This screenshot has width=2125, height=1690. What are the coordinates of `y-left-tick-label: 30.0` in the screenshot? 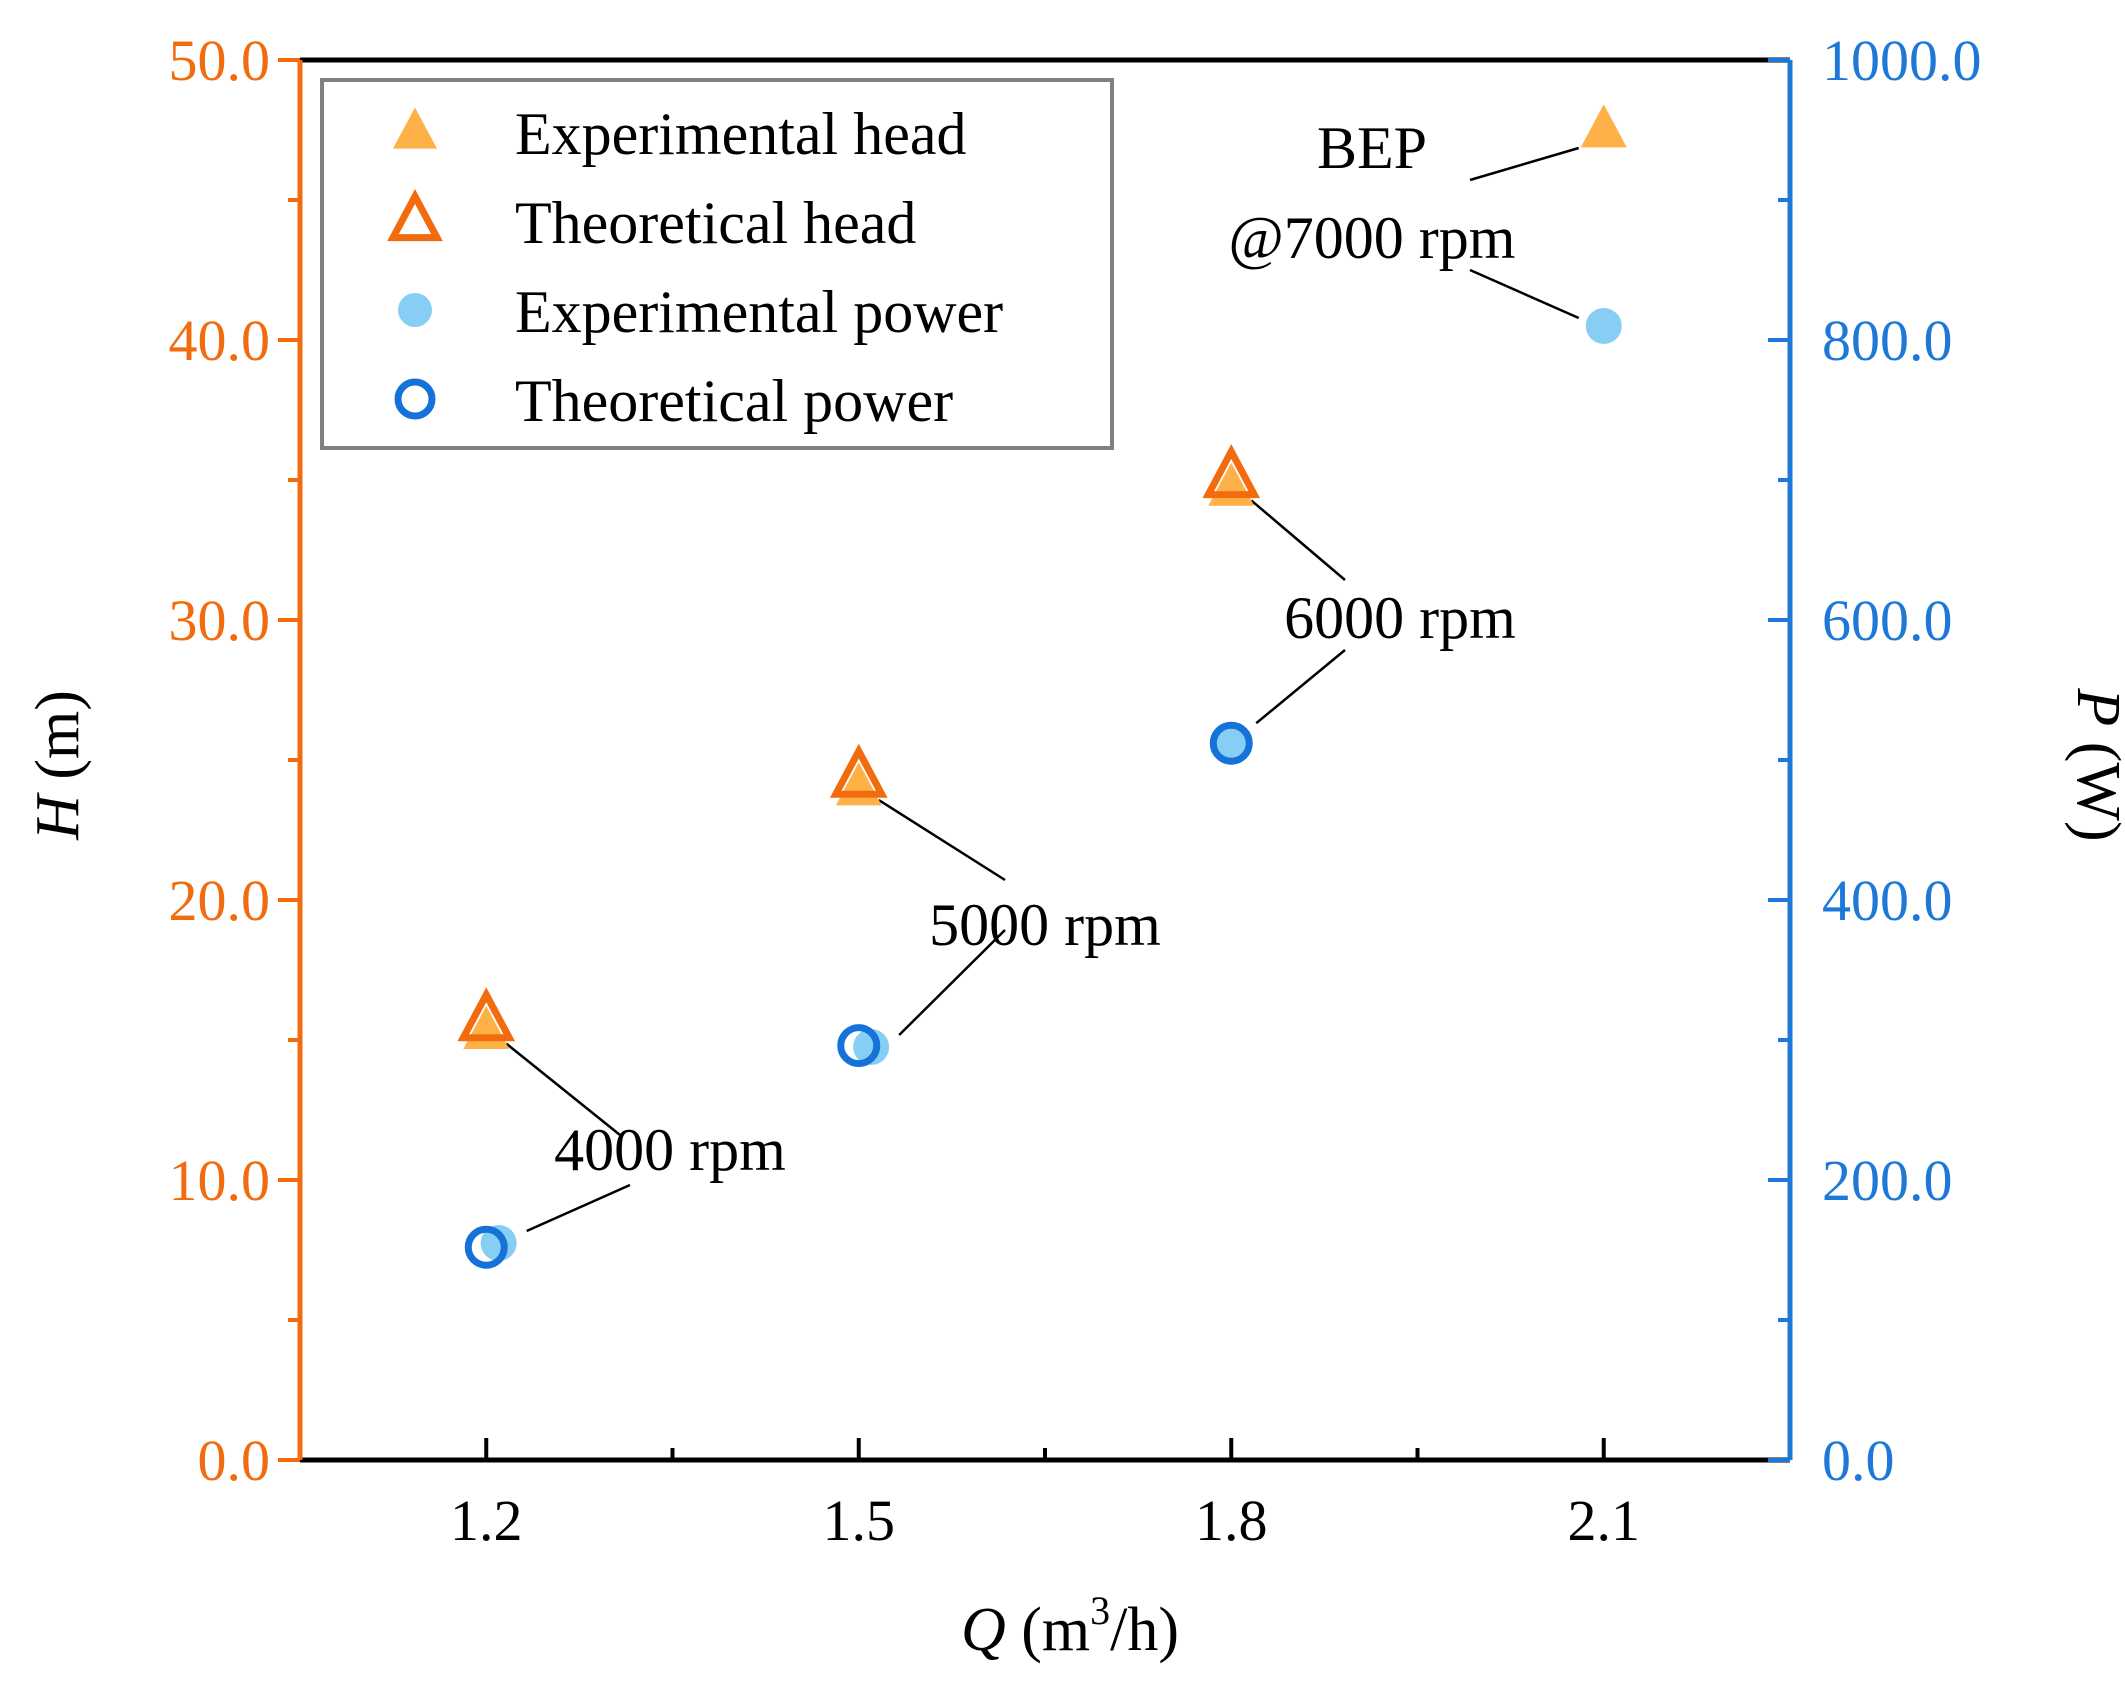 It's located at (220, 620).